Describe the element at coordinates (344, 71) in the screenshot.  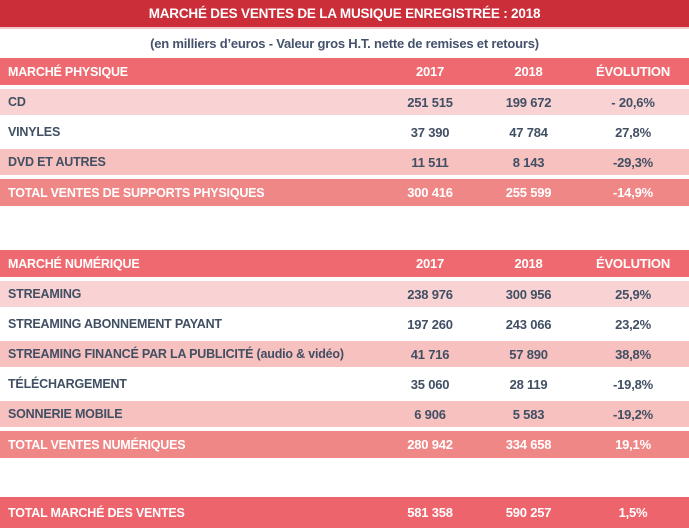
I see `physical-table-header-row: MARCHÉ PHYSIQUE 2017 2018 ÉVOLUTION` at that location.